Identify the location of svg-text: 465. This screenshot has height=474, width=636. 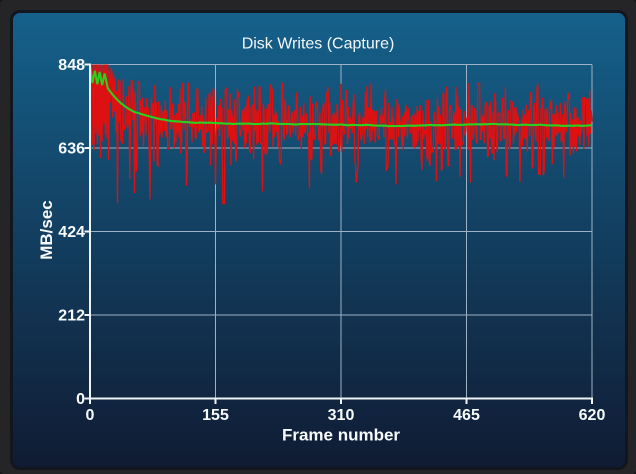
(466, 415).